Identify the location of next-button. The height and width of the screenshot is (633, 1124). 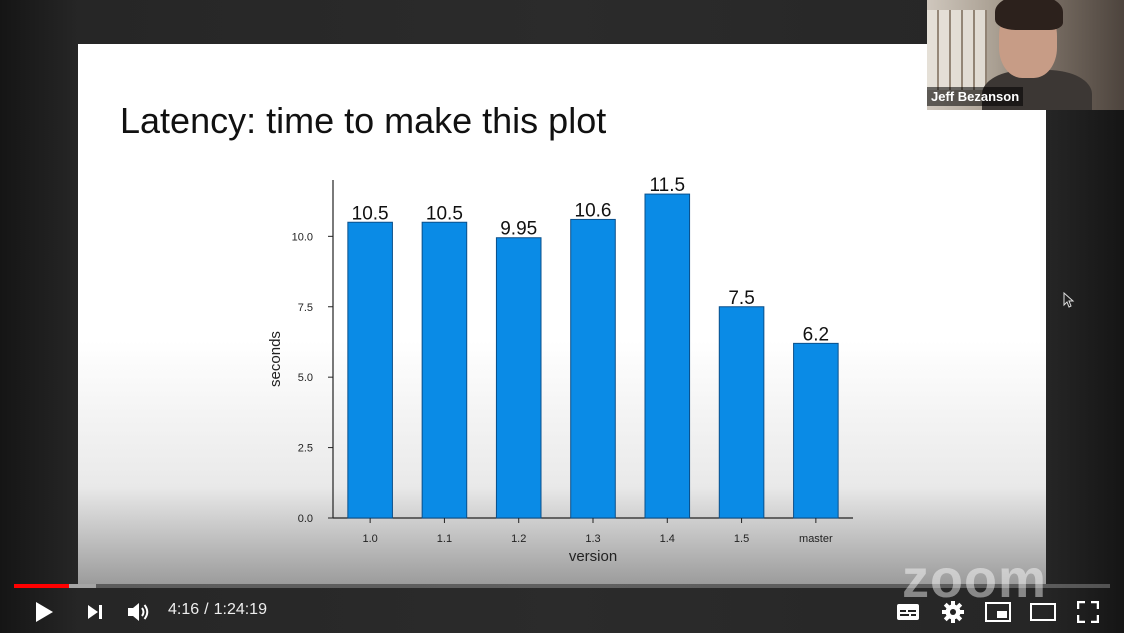
(95, 611).